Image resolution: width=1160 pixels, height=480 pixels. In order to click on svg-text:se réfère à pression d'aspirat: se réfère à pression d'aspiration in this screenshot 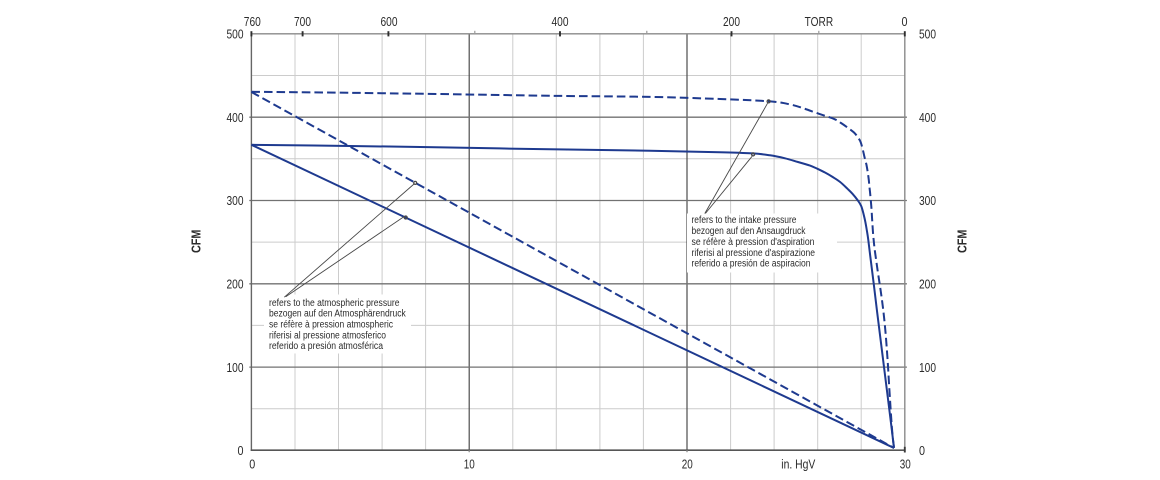, I will do `click(753, 242)`.